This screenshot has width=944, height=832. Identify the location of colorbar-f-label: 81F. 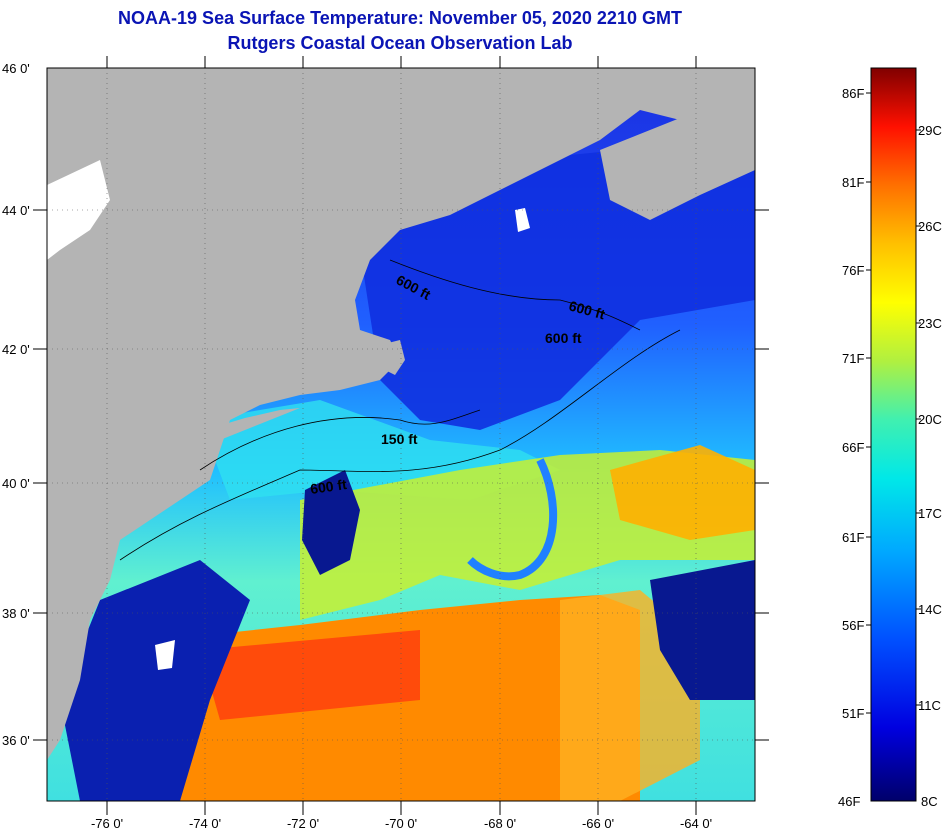
(853, 182).